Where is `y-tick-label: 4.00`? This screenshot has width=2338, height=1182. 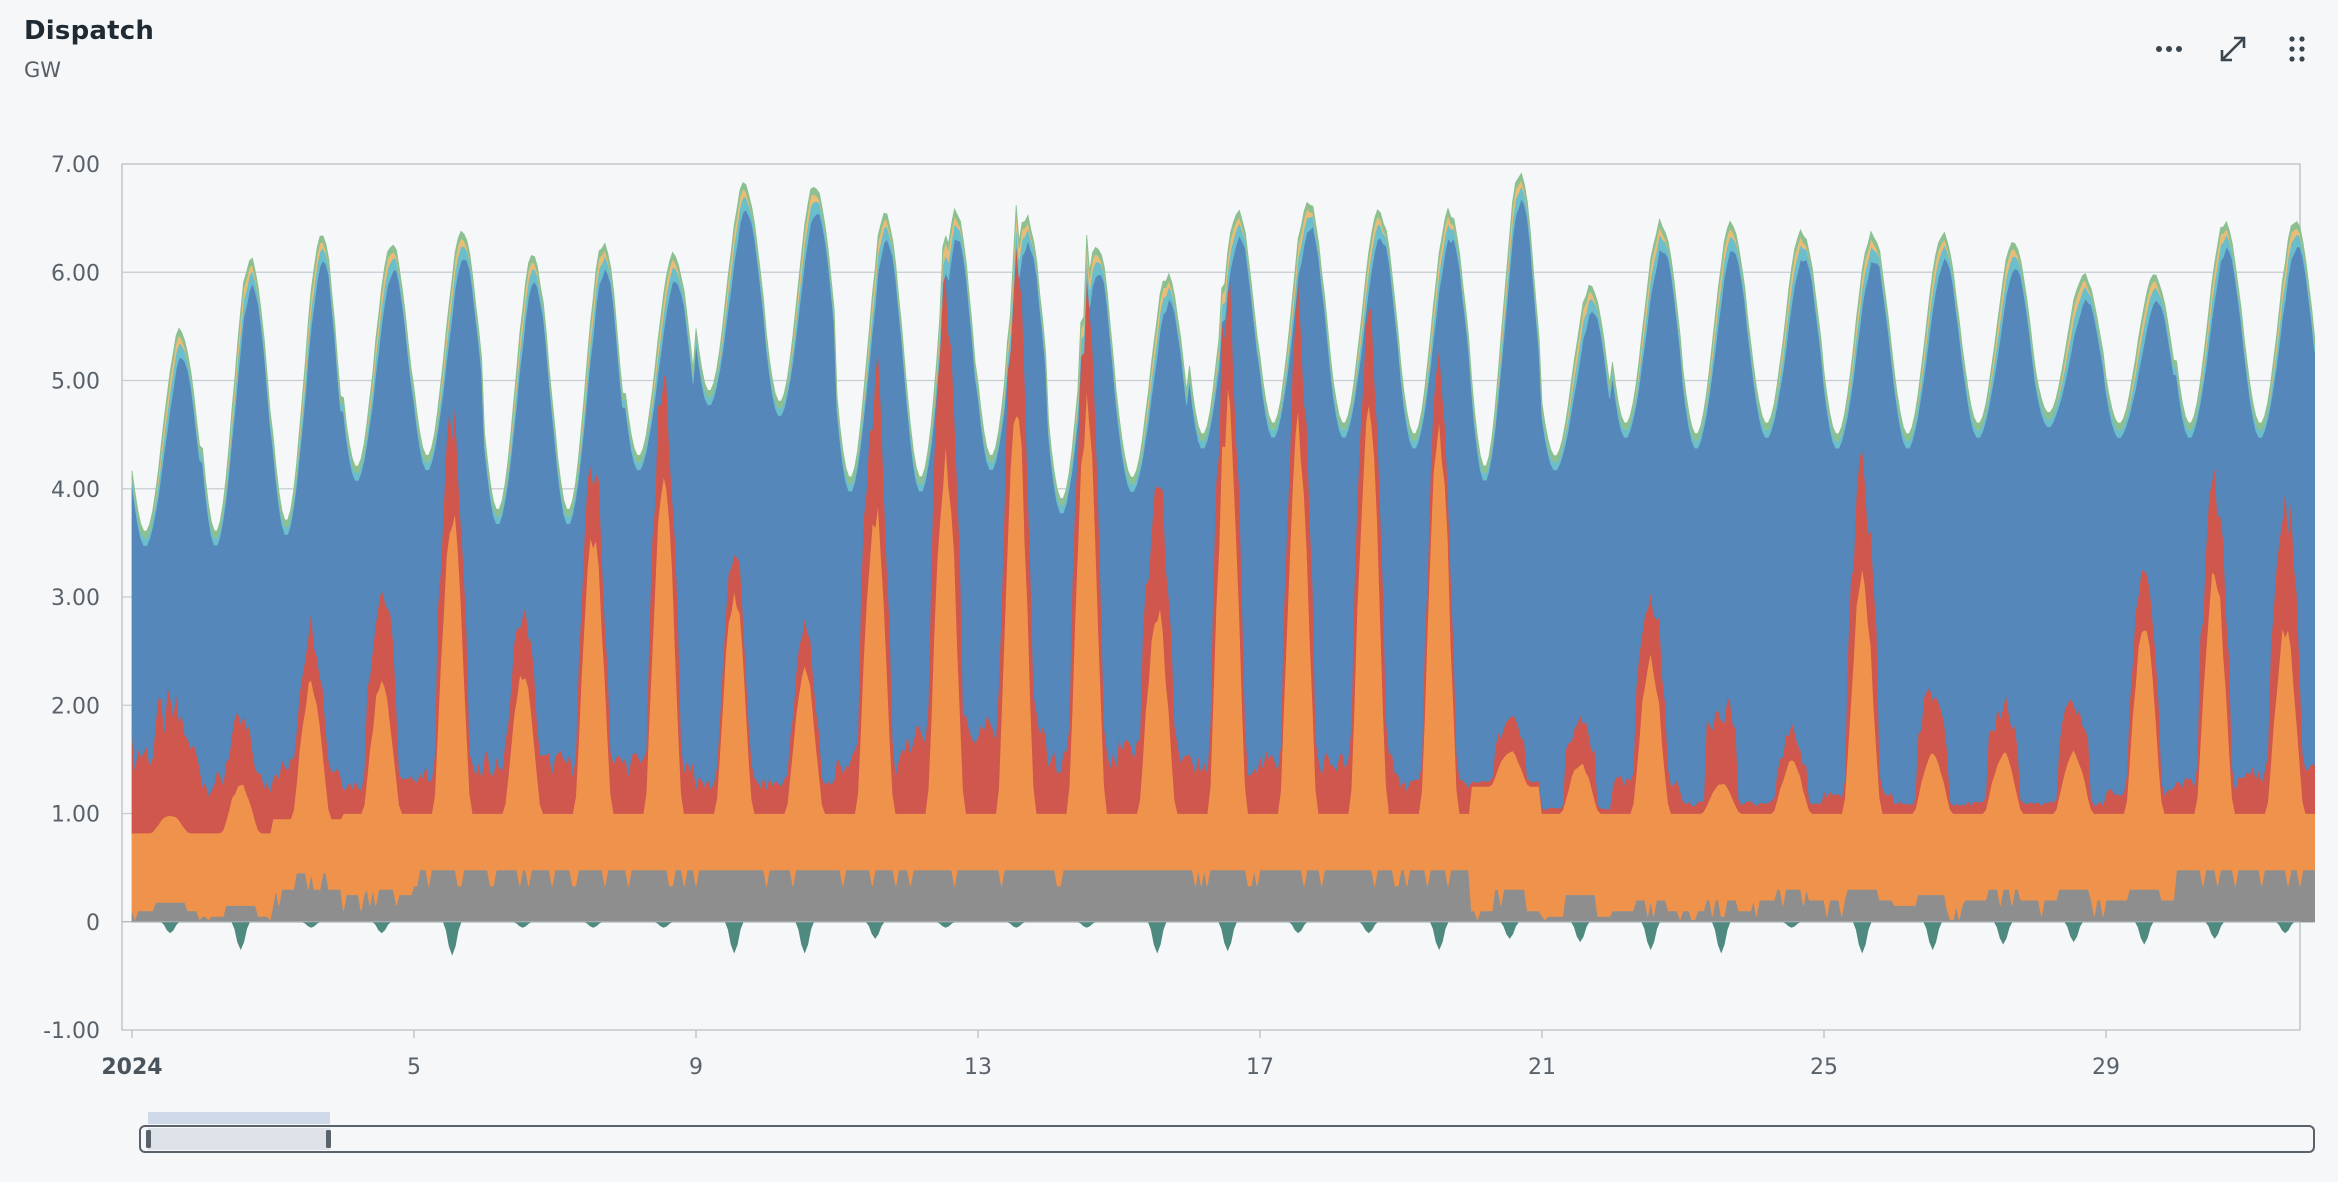
y-tick-label: 4.00 is located at coordinates (75, 490).